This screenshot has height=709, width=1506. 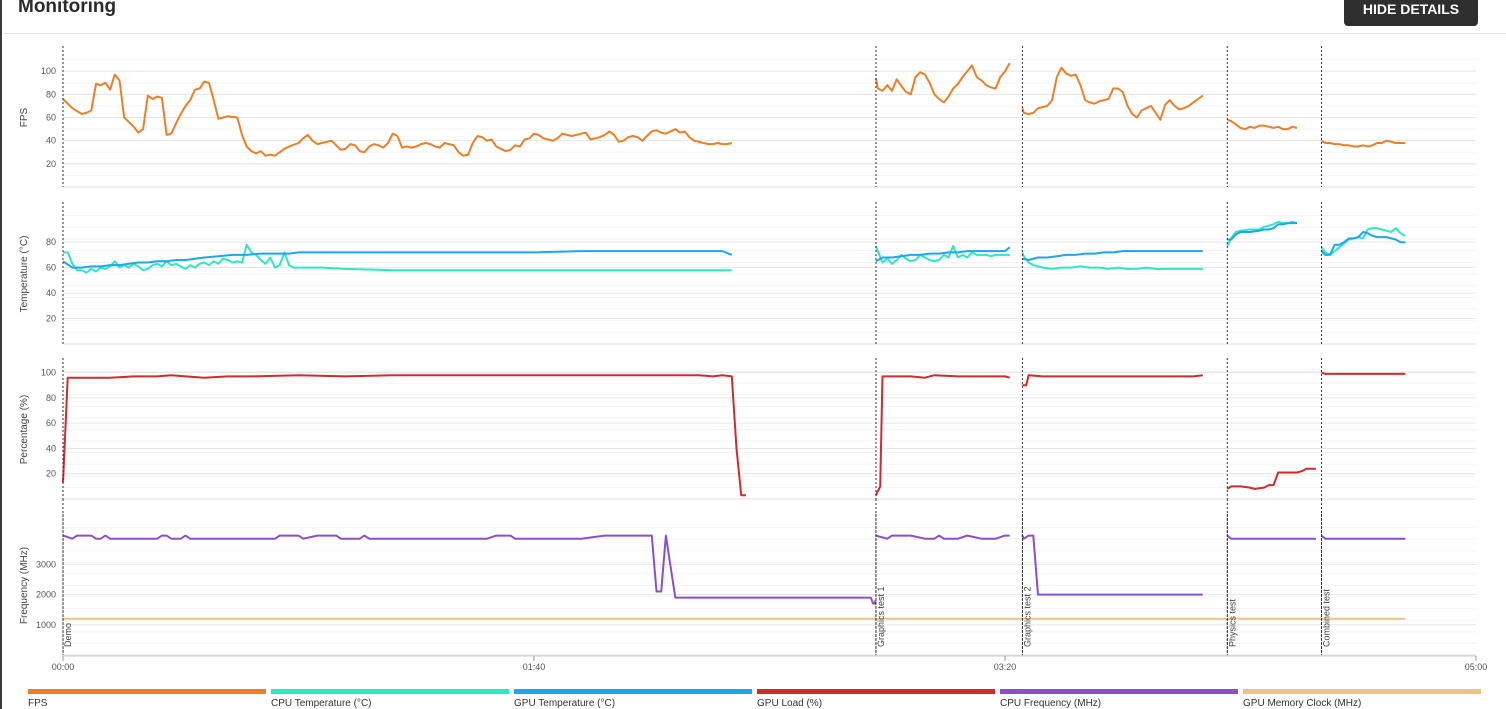 What do you see at coordinates (881, 616) in the screenshot?
I see `test-marker-label: Graphics test 1` at bounding box center [881, 616].